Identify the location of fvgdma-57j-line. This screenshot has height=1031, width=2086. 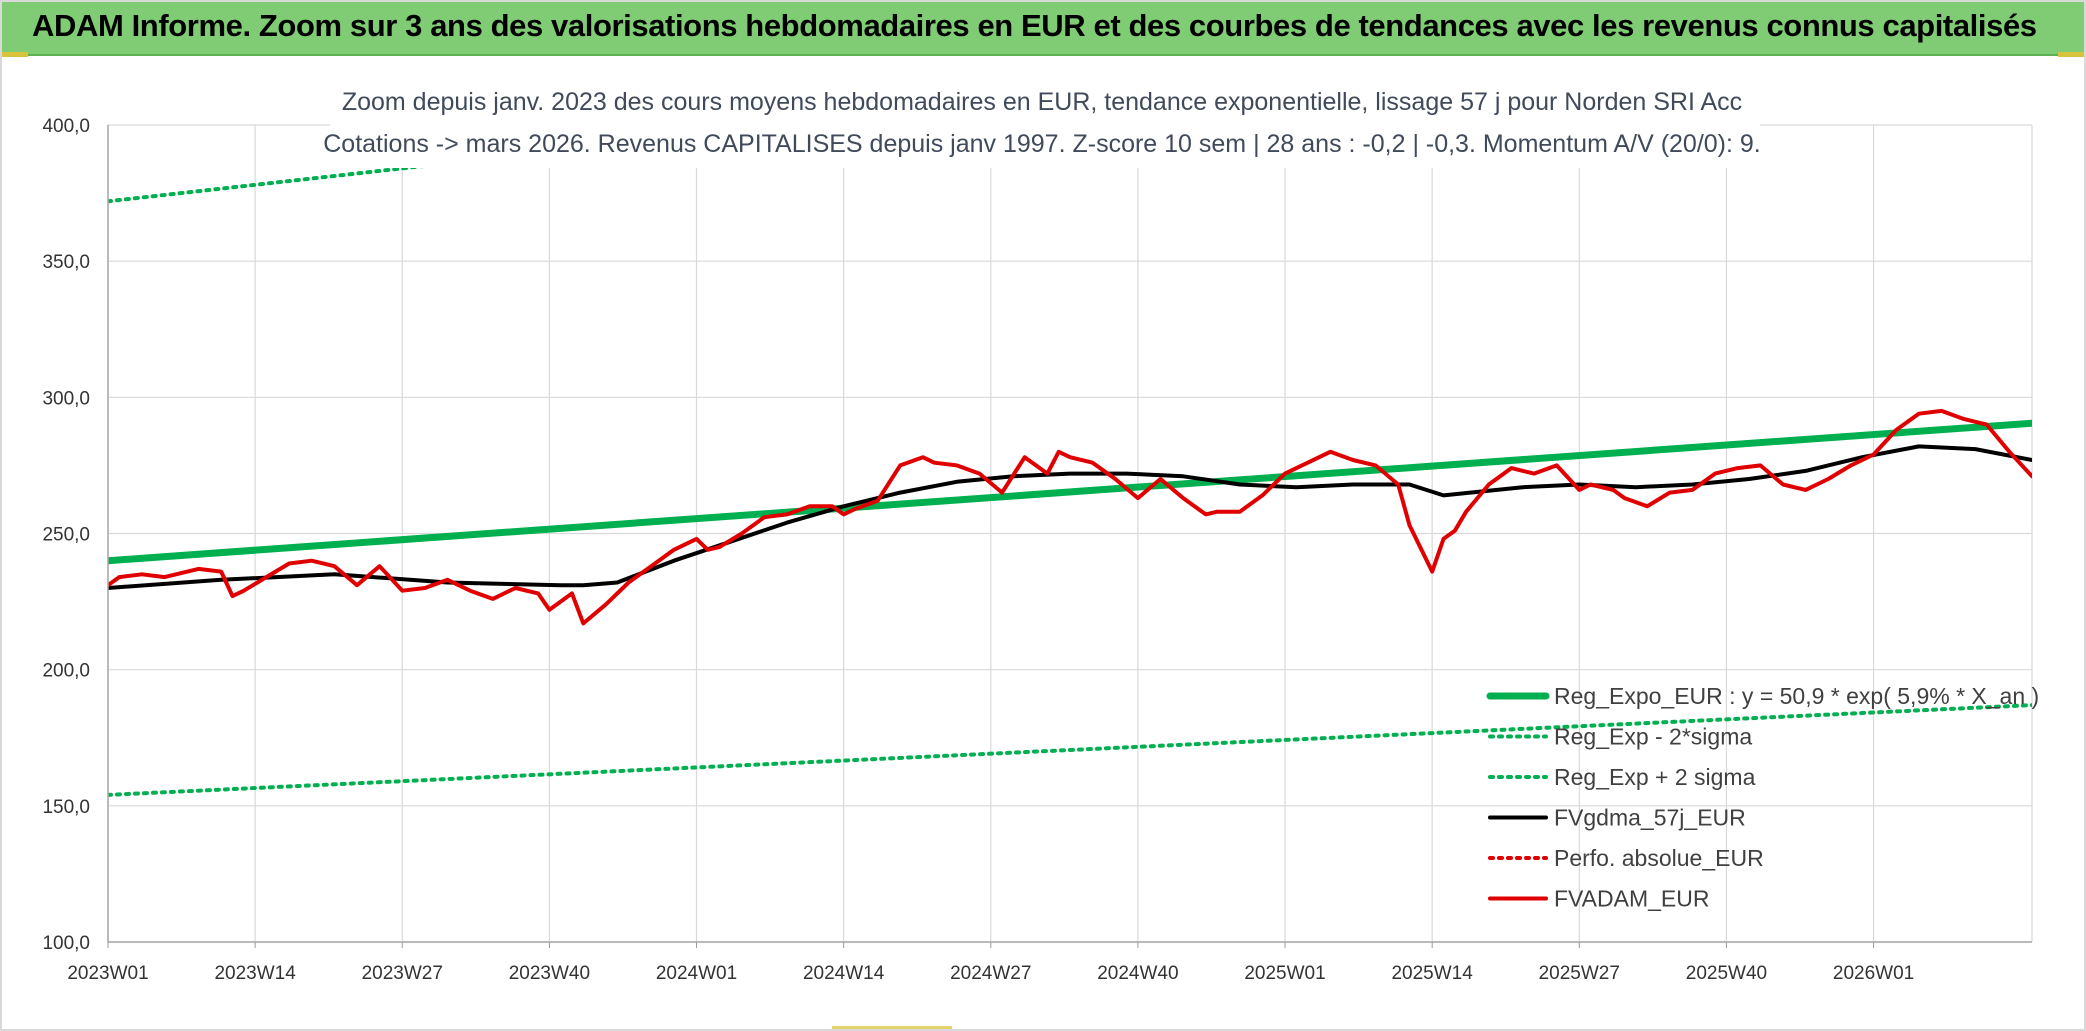
(1070, 517).